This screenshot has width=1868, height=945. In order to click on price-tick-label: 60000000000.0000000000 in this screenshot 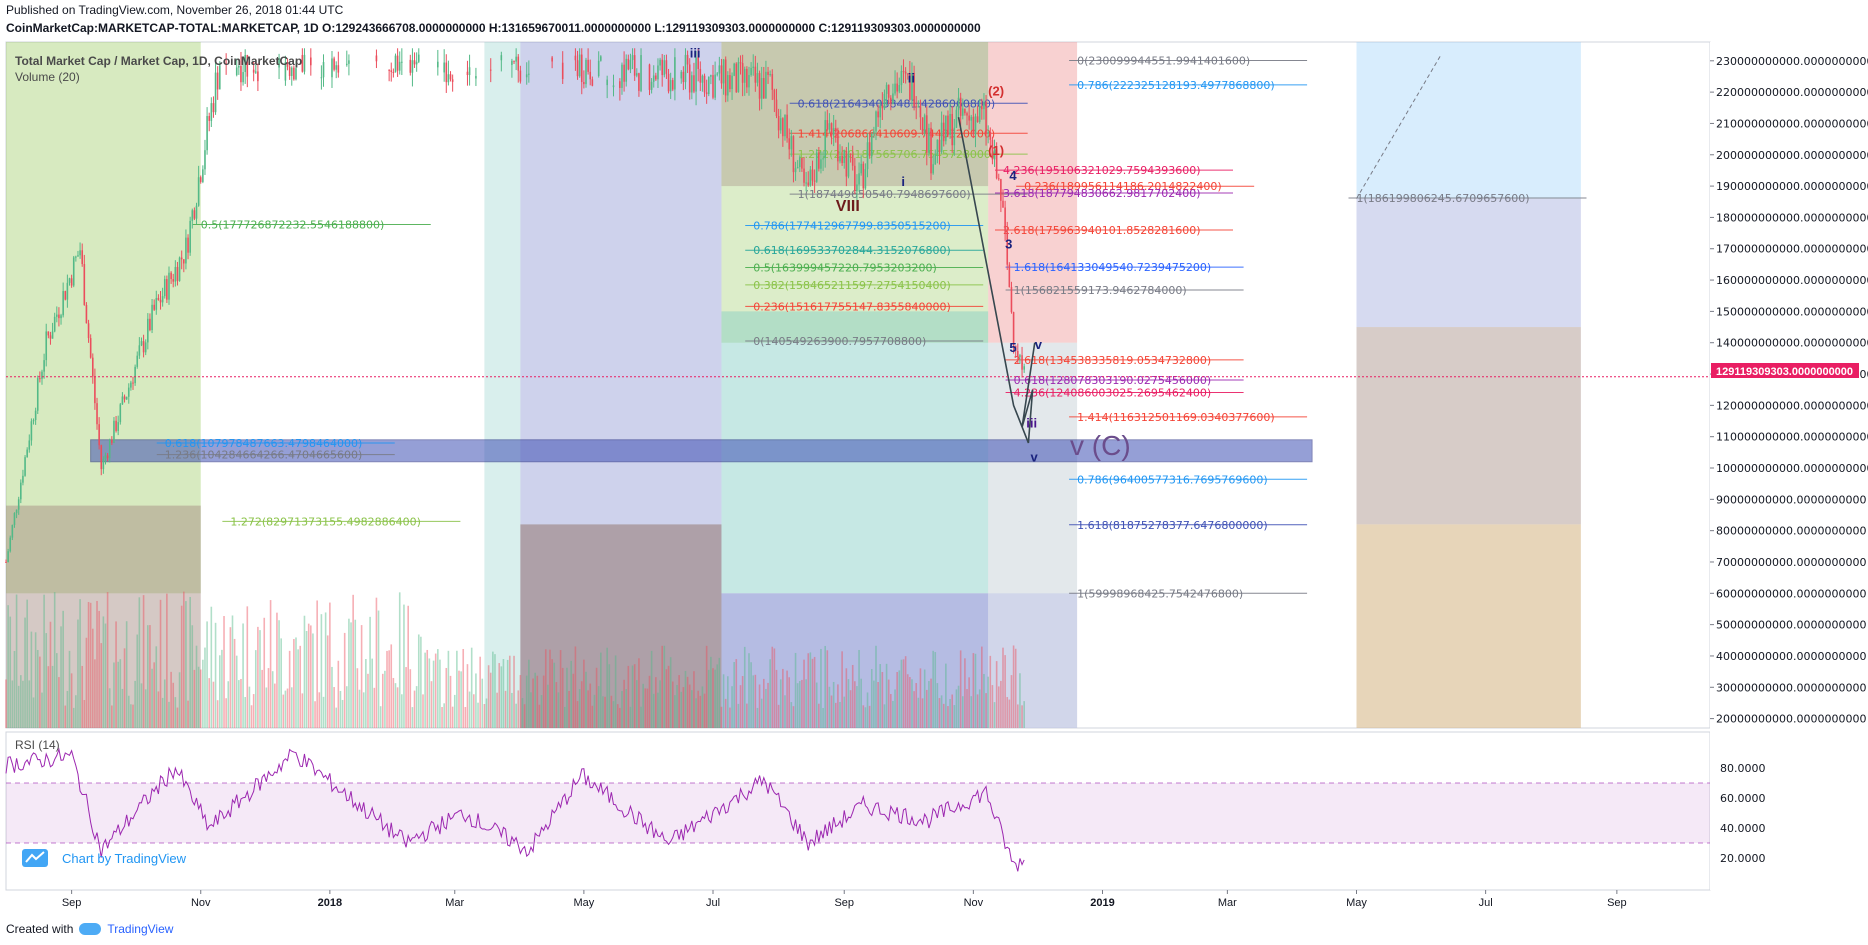, I will do `click(1791, 593)`.